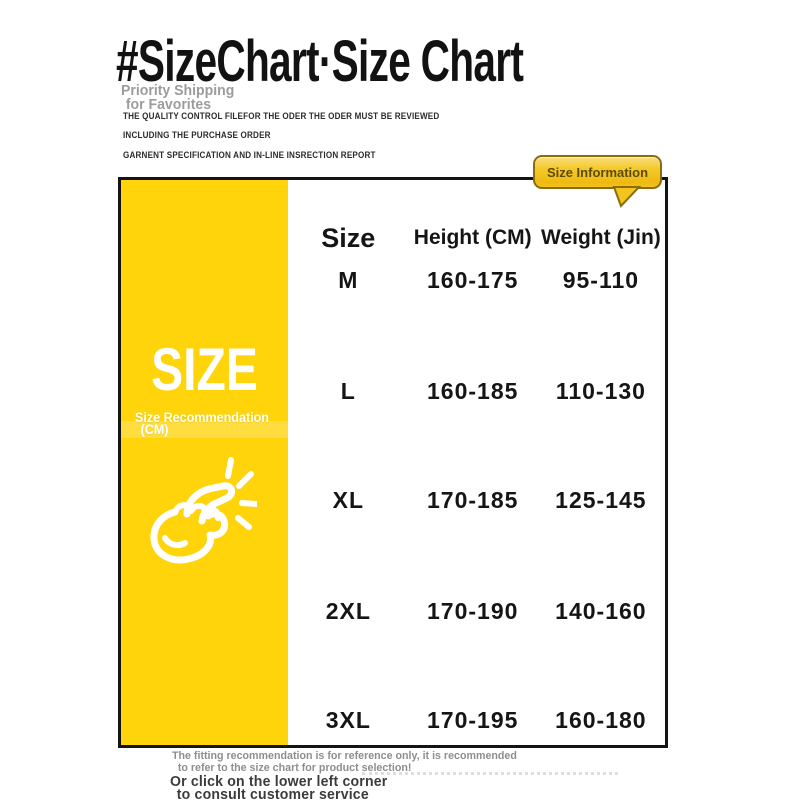 The height and width of the screenshot is (800, 800). I want to click on subtitle: Priority Shipping for Favorites, so click(178, 98).